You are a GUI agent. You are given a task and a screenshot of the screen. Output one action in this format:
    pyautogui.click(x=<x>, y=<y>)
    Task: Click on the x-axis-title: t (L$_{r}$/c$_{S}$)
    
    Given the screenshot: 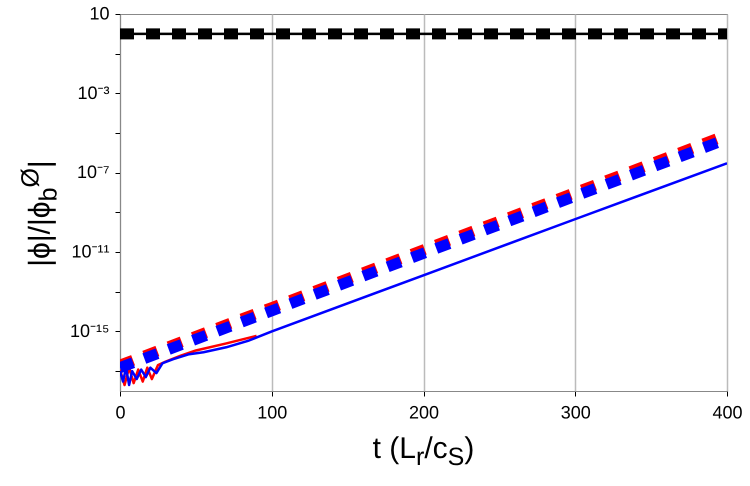 What is the action you would take?
    pyautogui.click(x=424, y=452)
    